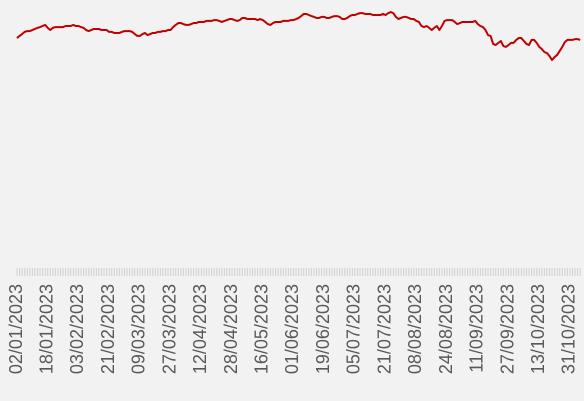 This screenshot has width=584, height=401. Describe the element at coordinates (46, 329) in the screenshot. I see `x-tick-label: 18/01/2023` at that location.